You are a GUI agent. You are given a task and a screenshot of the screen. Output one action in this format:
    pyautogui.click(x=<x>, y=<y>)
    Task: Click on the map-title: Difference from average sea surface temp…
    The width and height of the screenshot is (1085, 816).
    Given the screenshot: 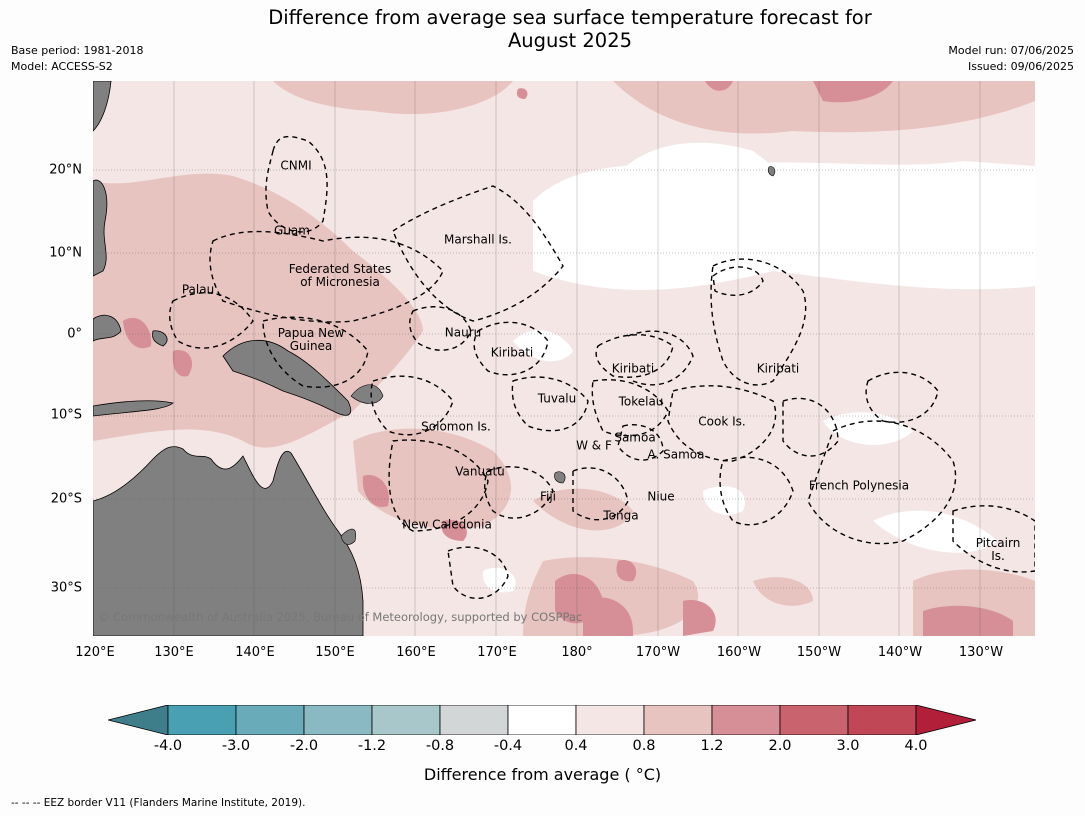 What is the action you would take?
    pyautogui.click(x=570, y=29)
    